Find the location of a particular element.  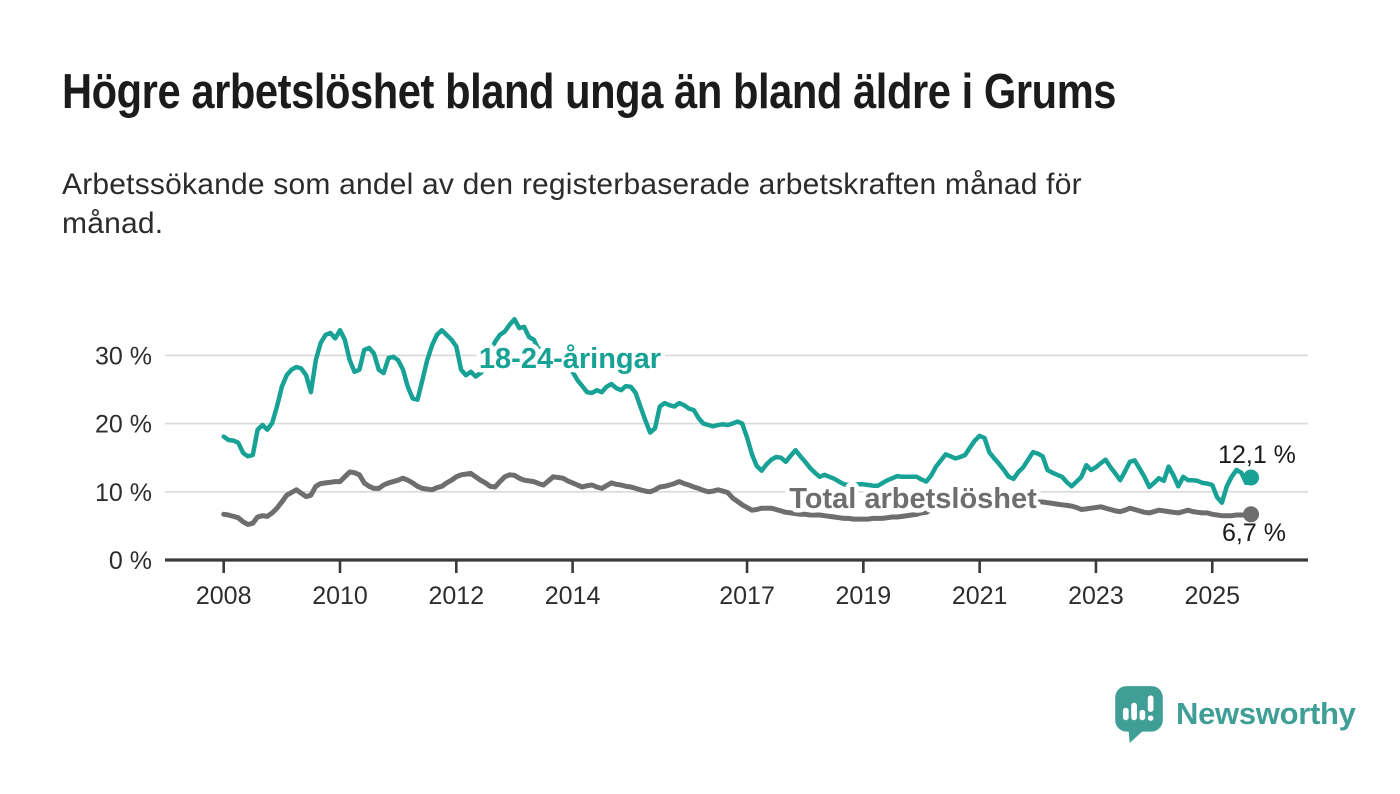

series-label: Total arbetslöshet is located at coordinates (913, 499).